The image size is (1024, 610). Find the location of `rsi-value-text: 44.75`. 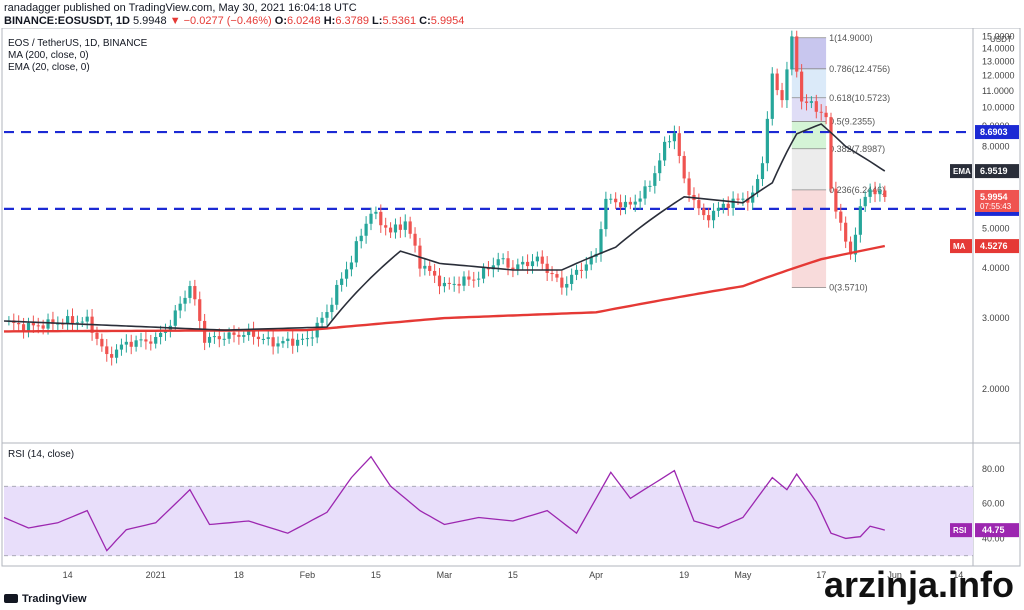

rsi-value-text: 44.75 is located at coordinates (993, 530).